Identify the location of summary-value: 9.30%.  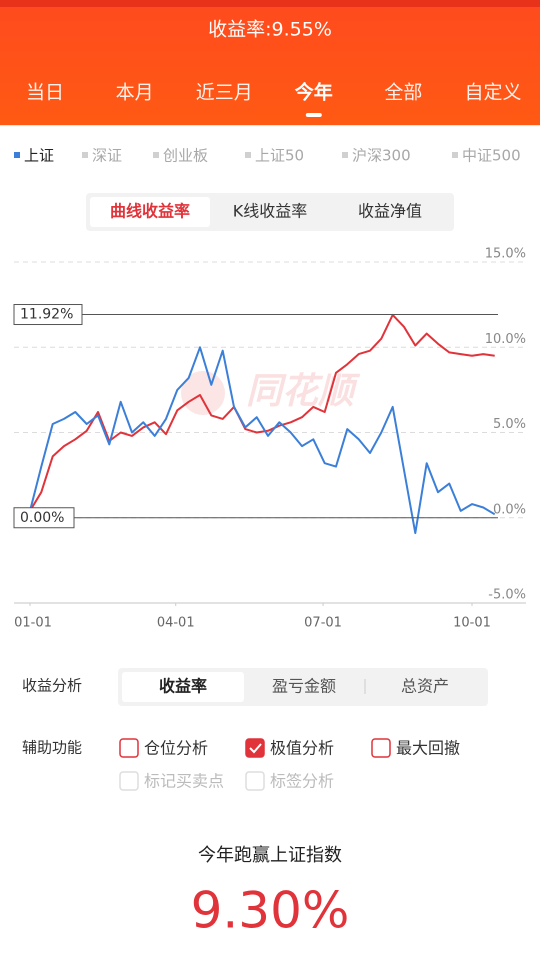
(270, 911).